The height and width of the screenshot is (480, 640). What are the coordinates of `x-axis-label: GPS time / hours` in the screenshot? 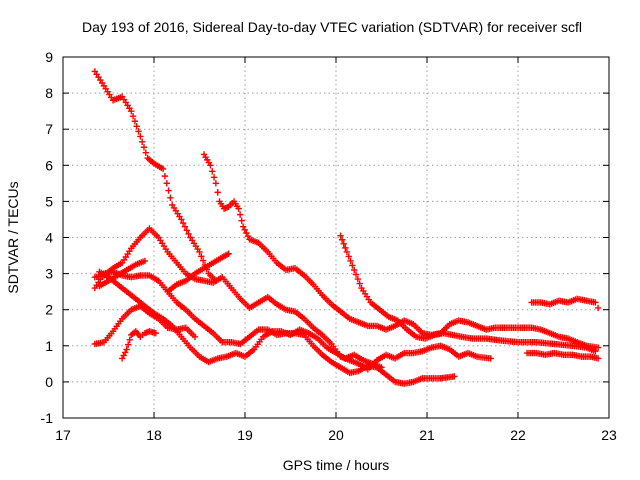 It's located at (336, 465).